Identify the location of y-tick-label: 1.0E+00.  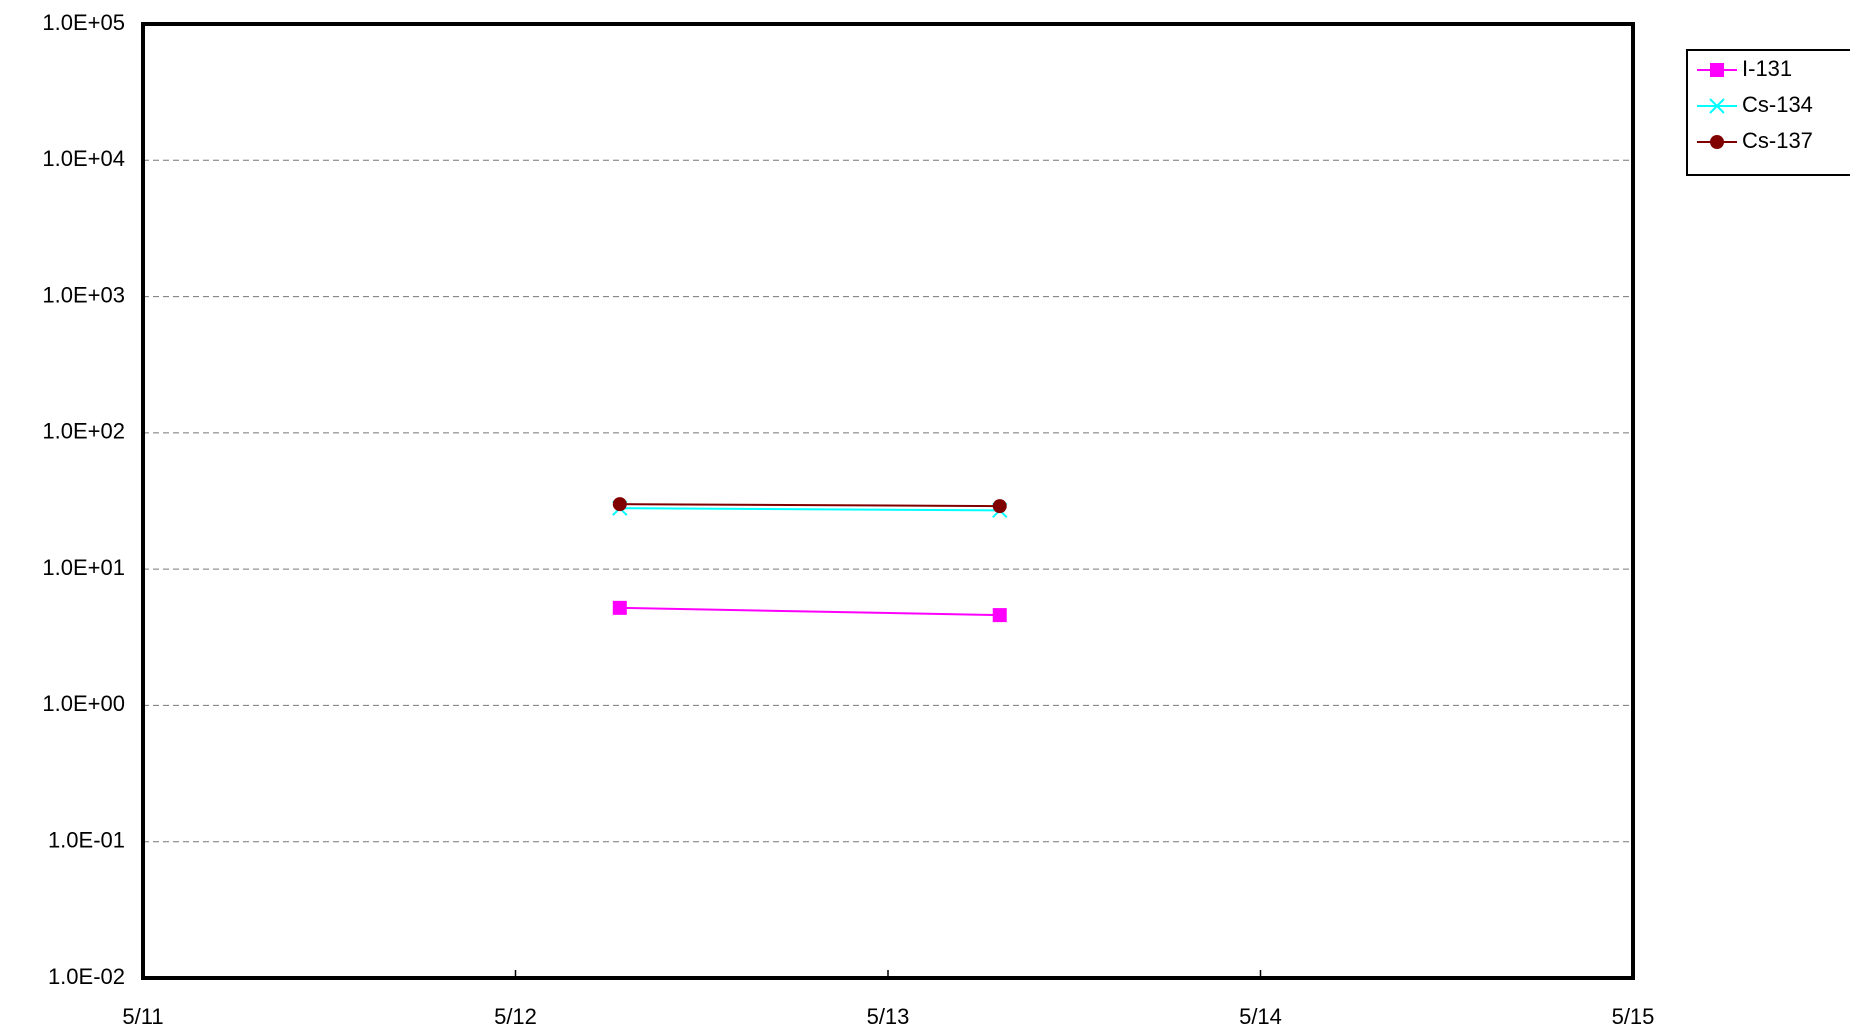
(83, 703).